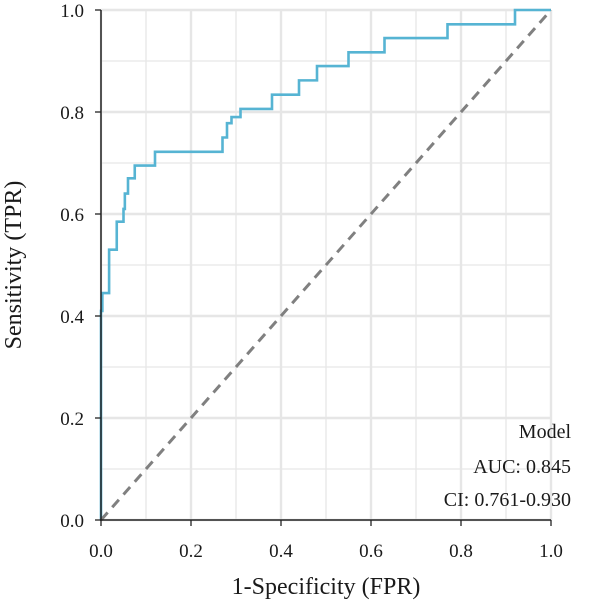 The image size is (596, 609). Describe the element at coordinates (101, 551) in the screenshot. I see `x-tick-label: 0.0` at that location.